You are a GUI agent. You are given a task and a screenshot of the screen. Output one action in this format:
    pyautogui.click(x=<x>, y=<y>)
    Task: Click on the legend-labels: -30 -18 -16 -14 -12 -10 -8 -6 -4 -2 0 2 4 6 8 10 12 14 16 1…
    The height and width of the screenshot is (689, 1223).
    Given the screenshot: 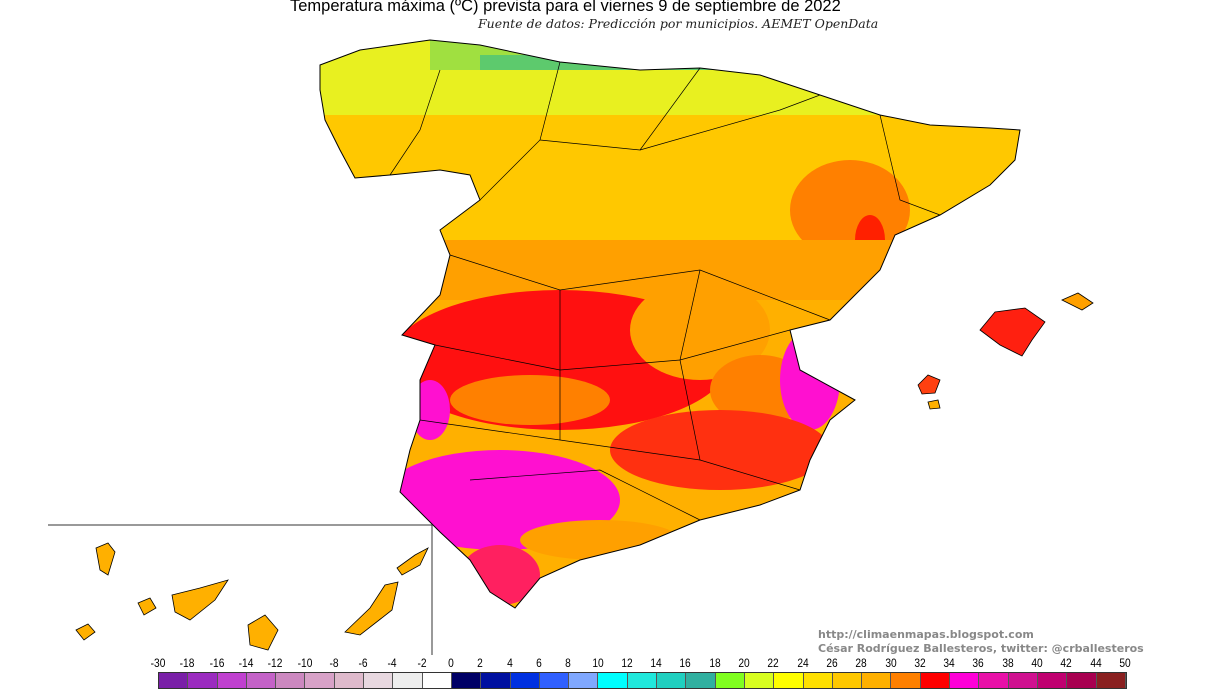 What is the action you would take?
    pyautogui.click(x=611, y=664)
    